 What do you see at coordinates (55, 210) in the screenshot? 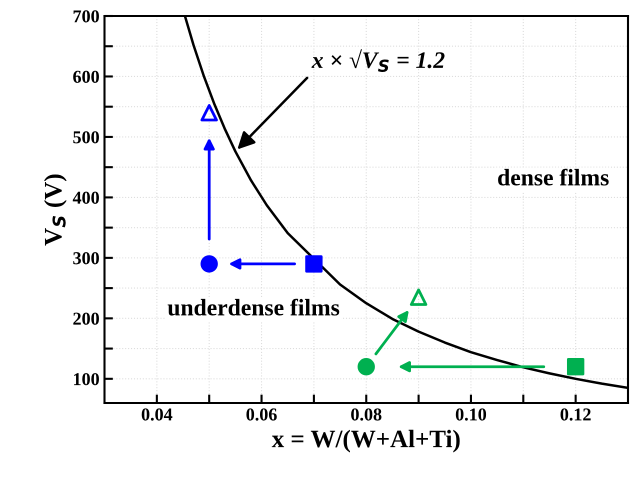
I see `y-axis-title: V$_{S}$ (V)` at bounding box center [55, 210].